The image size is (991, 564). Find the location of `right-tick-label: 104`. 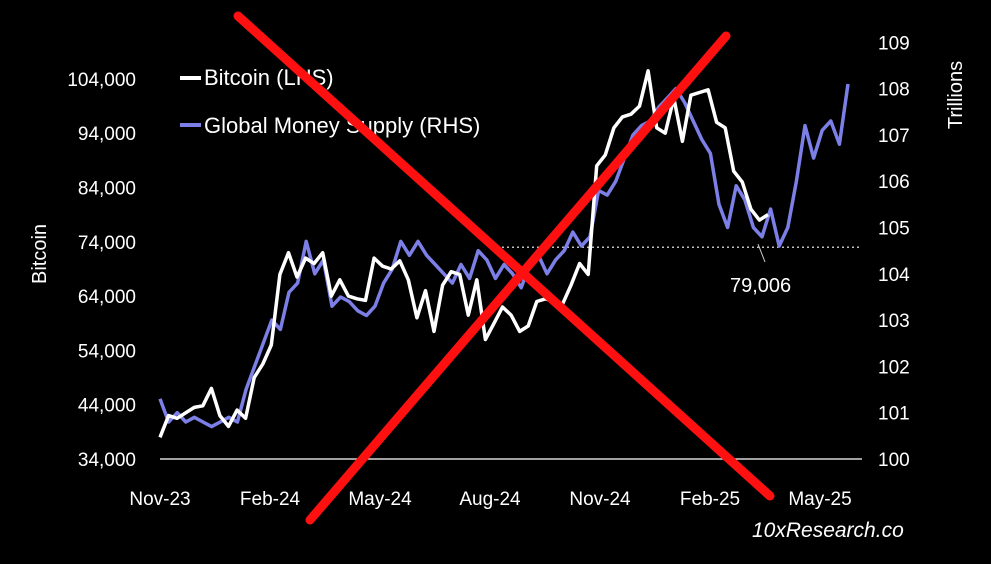

right-tick-label: 104 is located at coordinates (894, 275).